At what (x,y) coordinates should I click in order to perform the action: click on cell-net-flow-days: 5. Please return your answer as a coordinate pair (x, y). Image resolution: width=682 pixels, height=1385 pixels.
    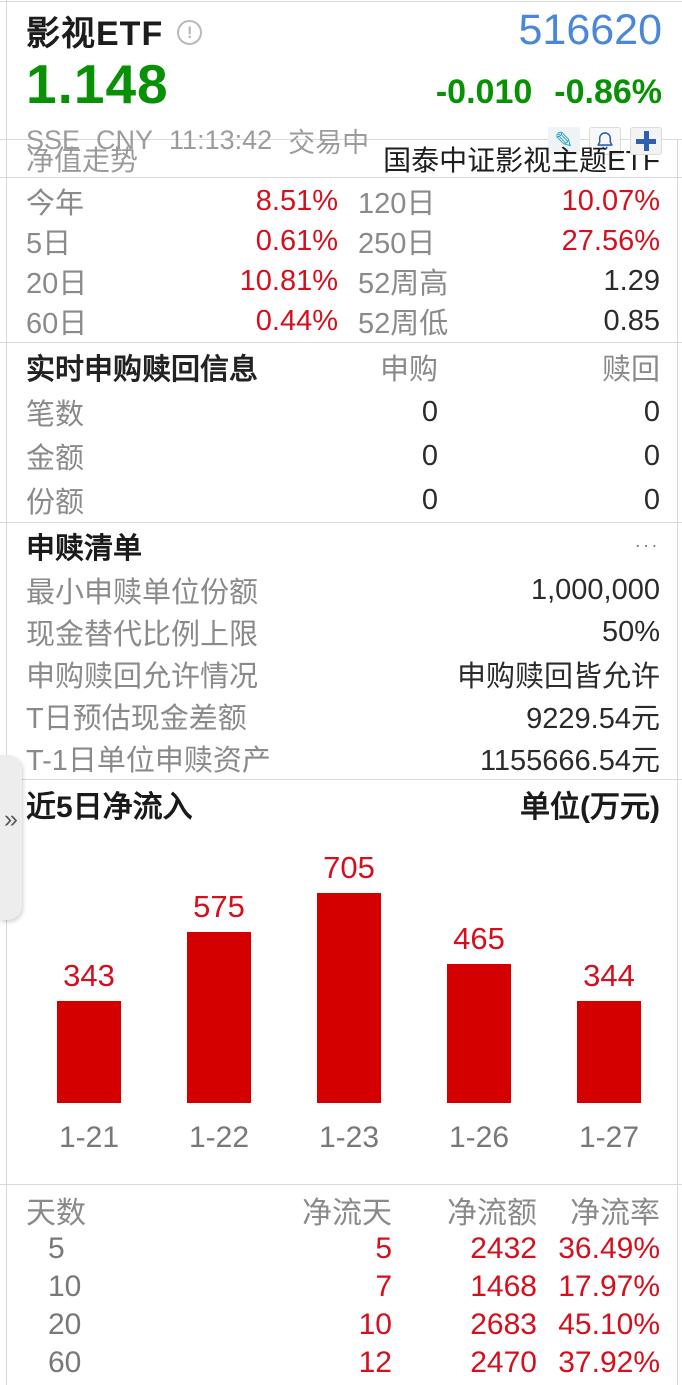
    Looking at the image, I should click on (383, 1248).